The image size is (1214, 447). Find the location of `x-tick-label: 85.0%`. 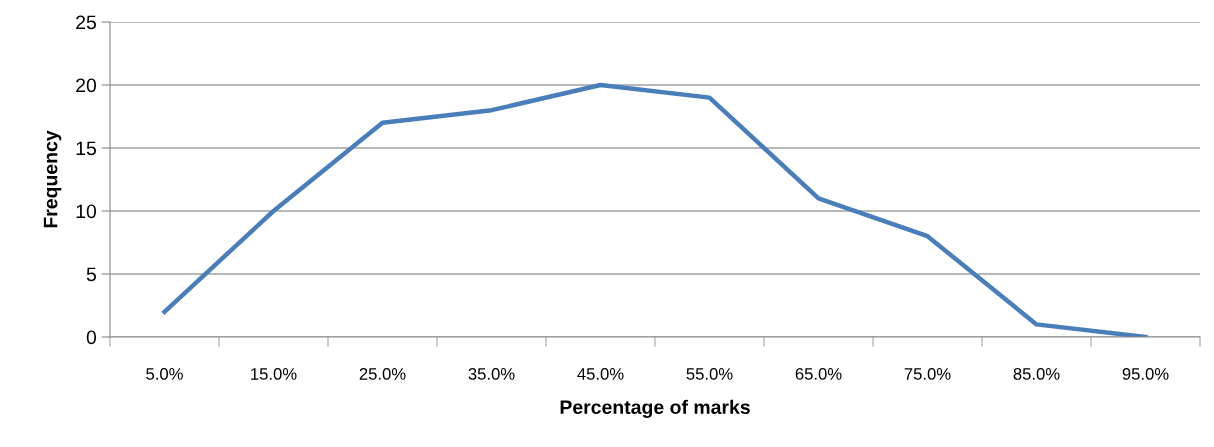

x-tick-label: 85.0% is located at coordinates (1036, 374).